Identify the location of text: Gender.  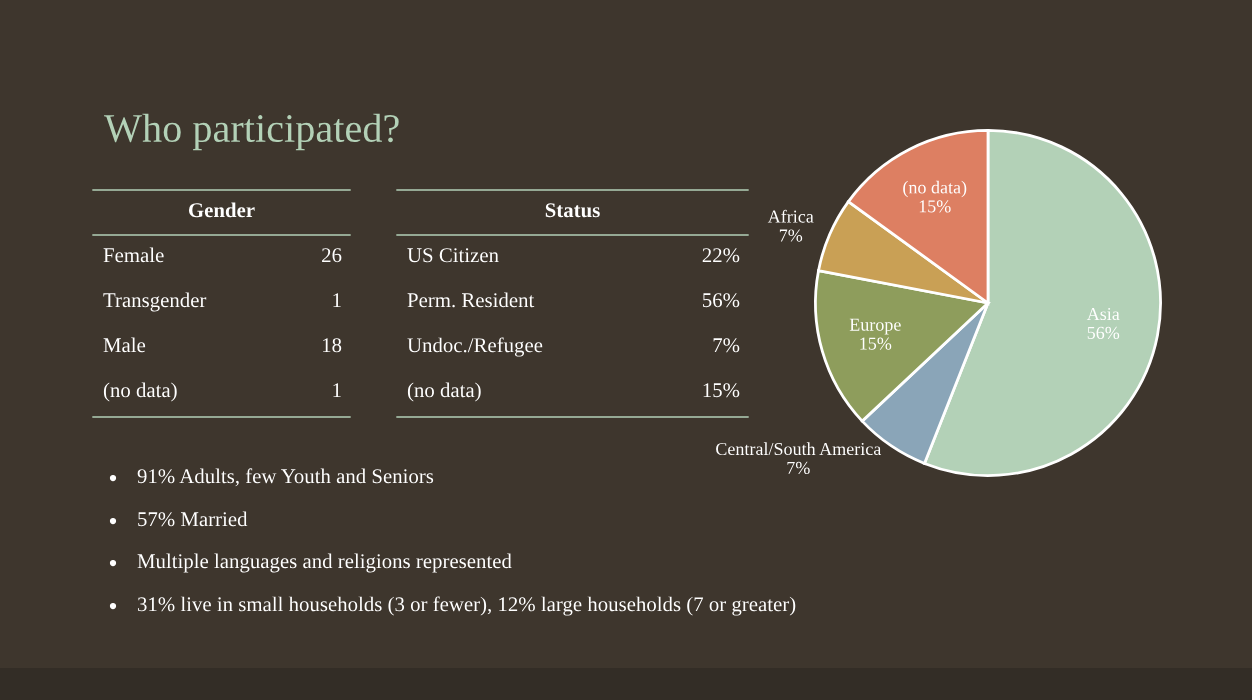
(221, 210).